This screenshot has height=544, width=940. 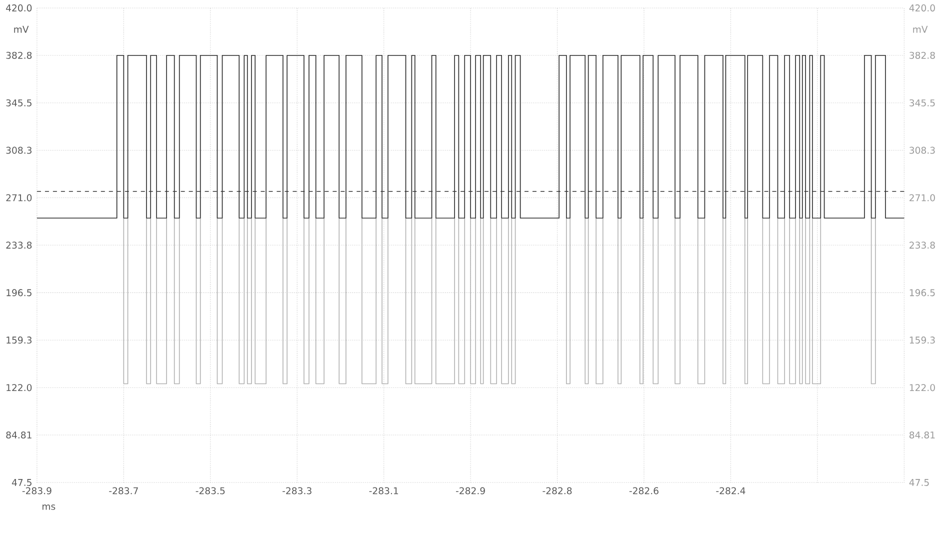 What do you see at coordinates (922, 244) in the screenshot?
I see `y2-tick-label: 233.8` at bounding box center [922, 244].